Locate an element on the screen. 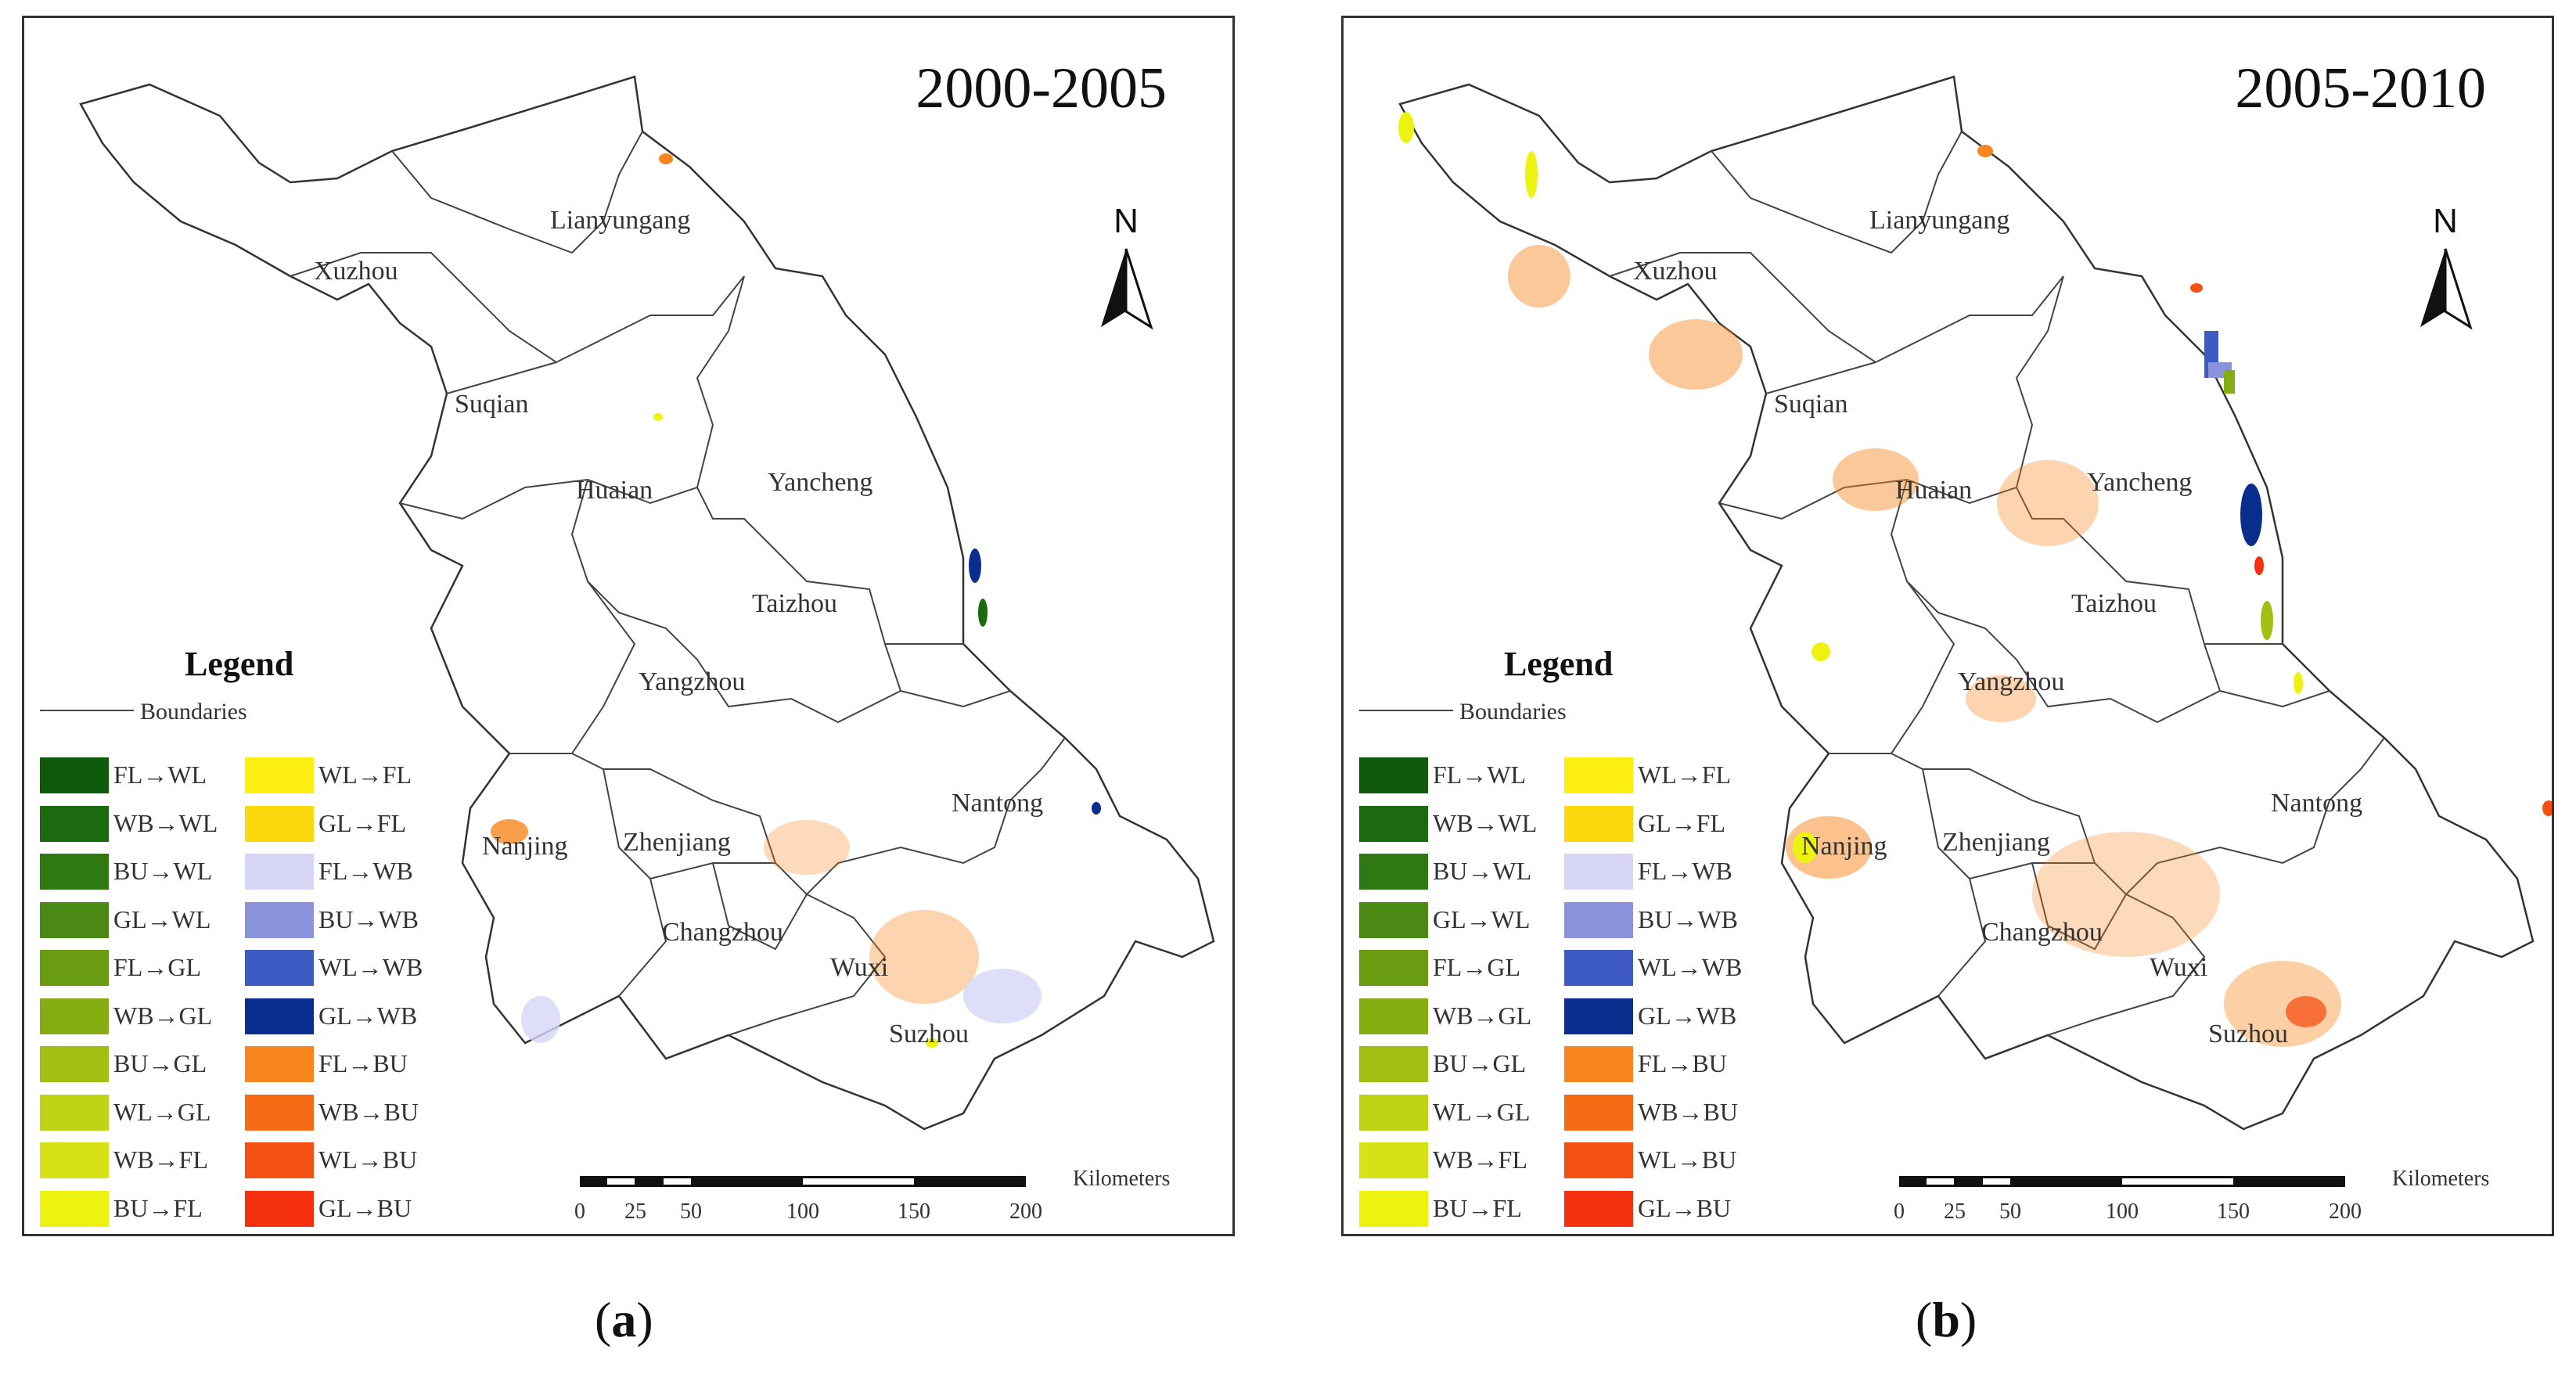  boundary-line-symbol is located at coordinates (1406, 710).